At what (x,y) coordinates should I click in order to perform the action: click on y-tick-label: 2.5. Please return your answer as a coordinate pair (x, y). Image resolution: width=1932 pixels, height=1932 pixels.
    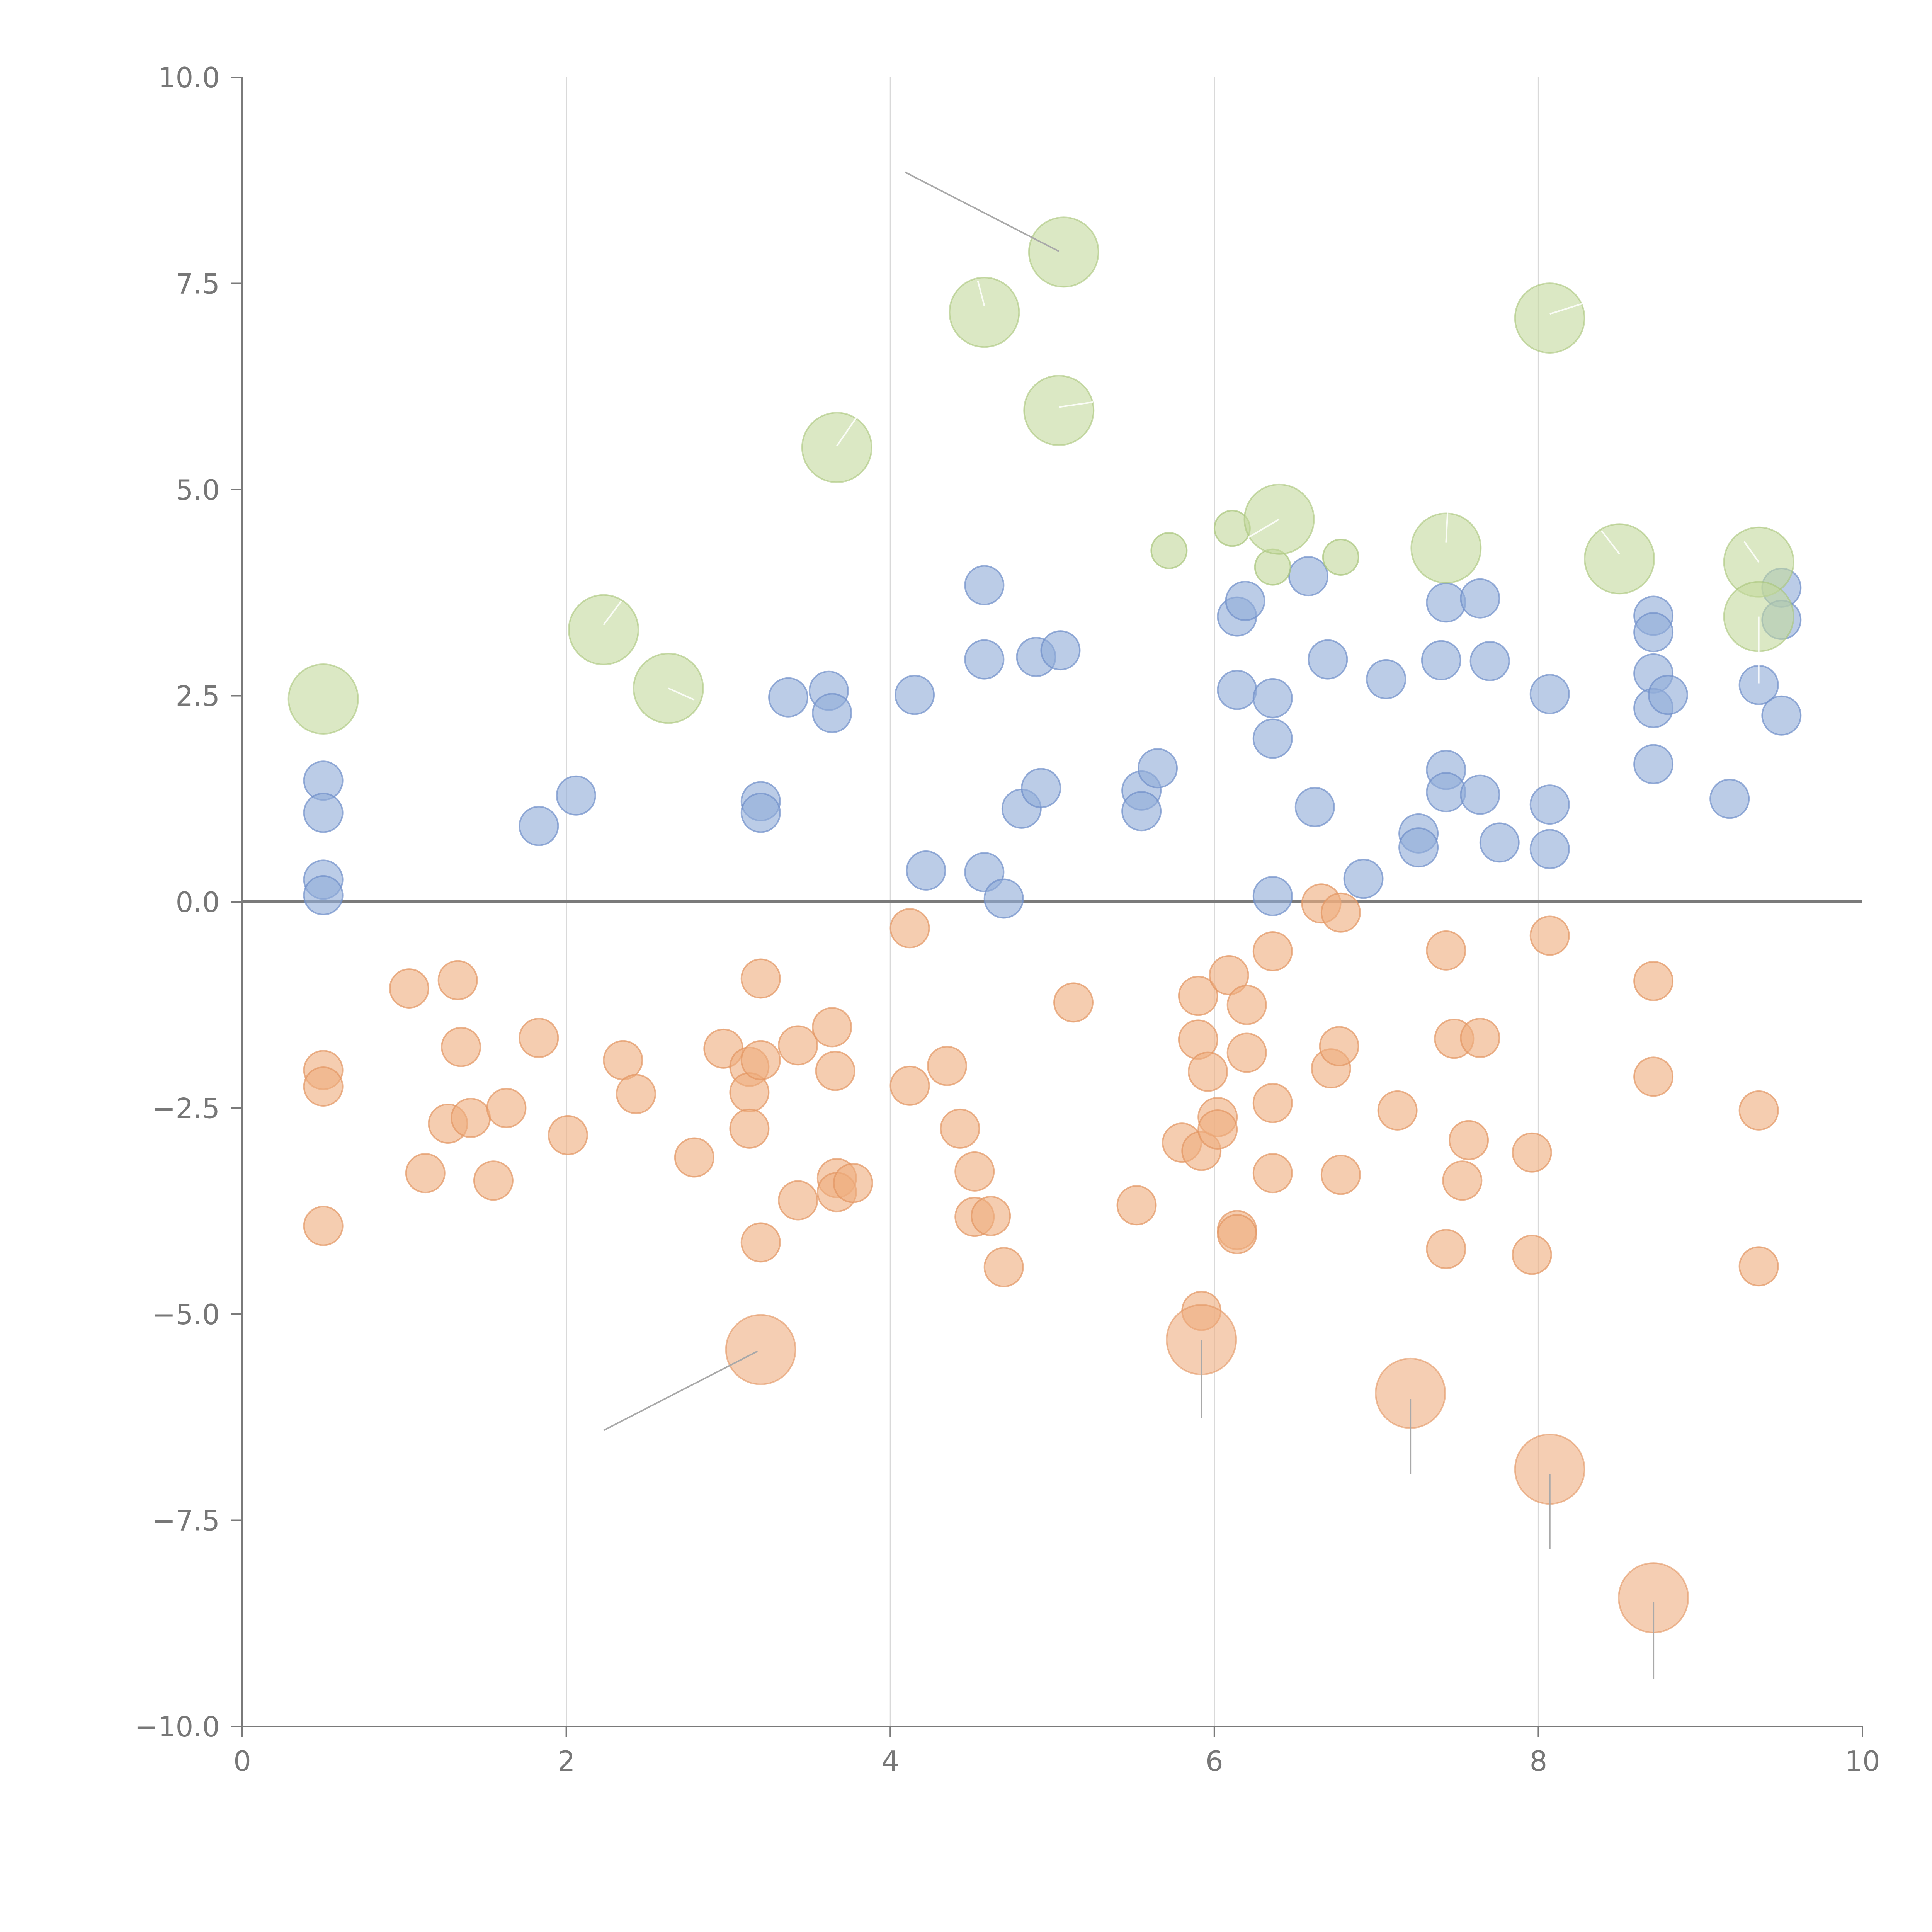
    Looking at the image, I should click on (198, 696).